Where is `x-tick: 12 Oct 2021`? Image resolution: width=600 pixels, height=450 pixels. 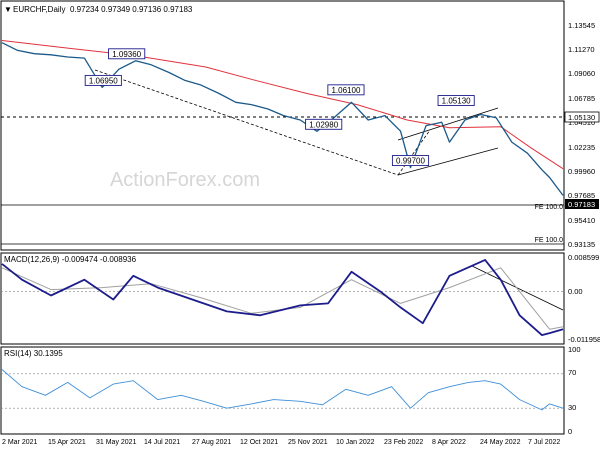
x-tick: 12 Oct 2021 is located at coordinates (259, 442).